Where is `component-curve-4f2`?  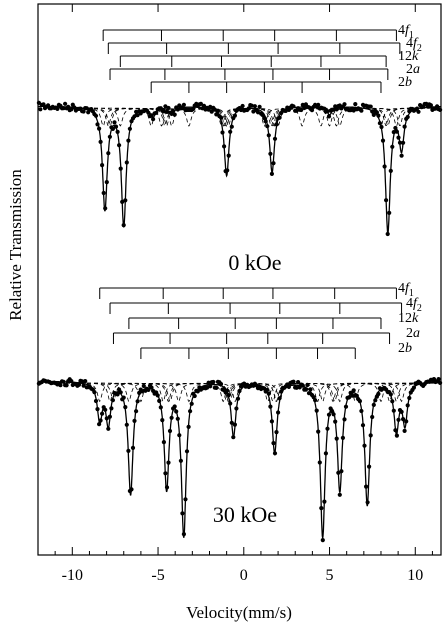
component-curve-4f2 is located at coordinates (239, 117).